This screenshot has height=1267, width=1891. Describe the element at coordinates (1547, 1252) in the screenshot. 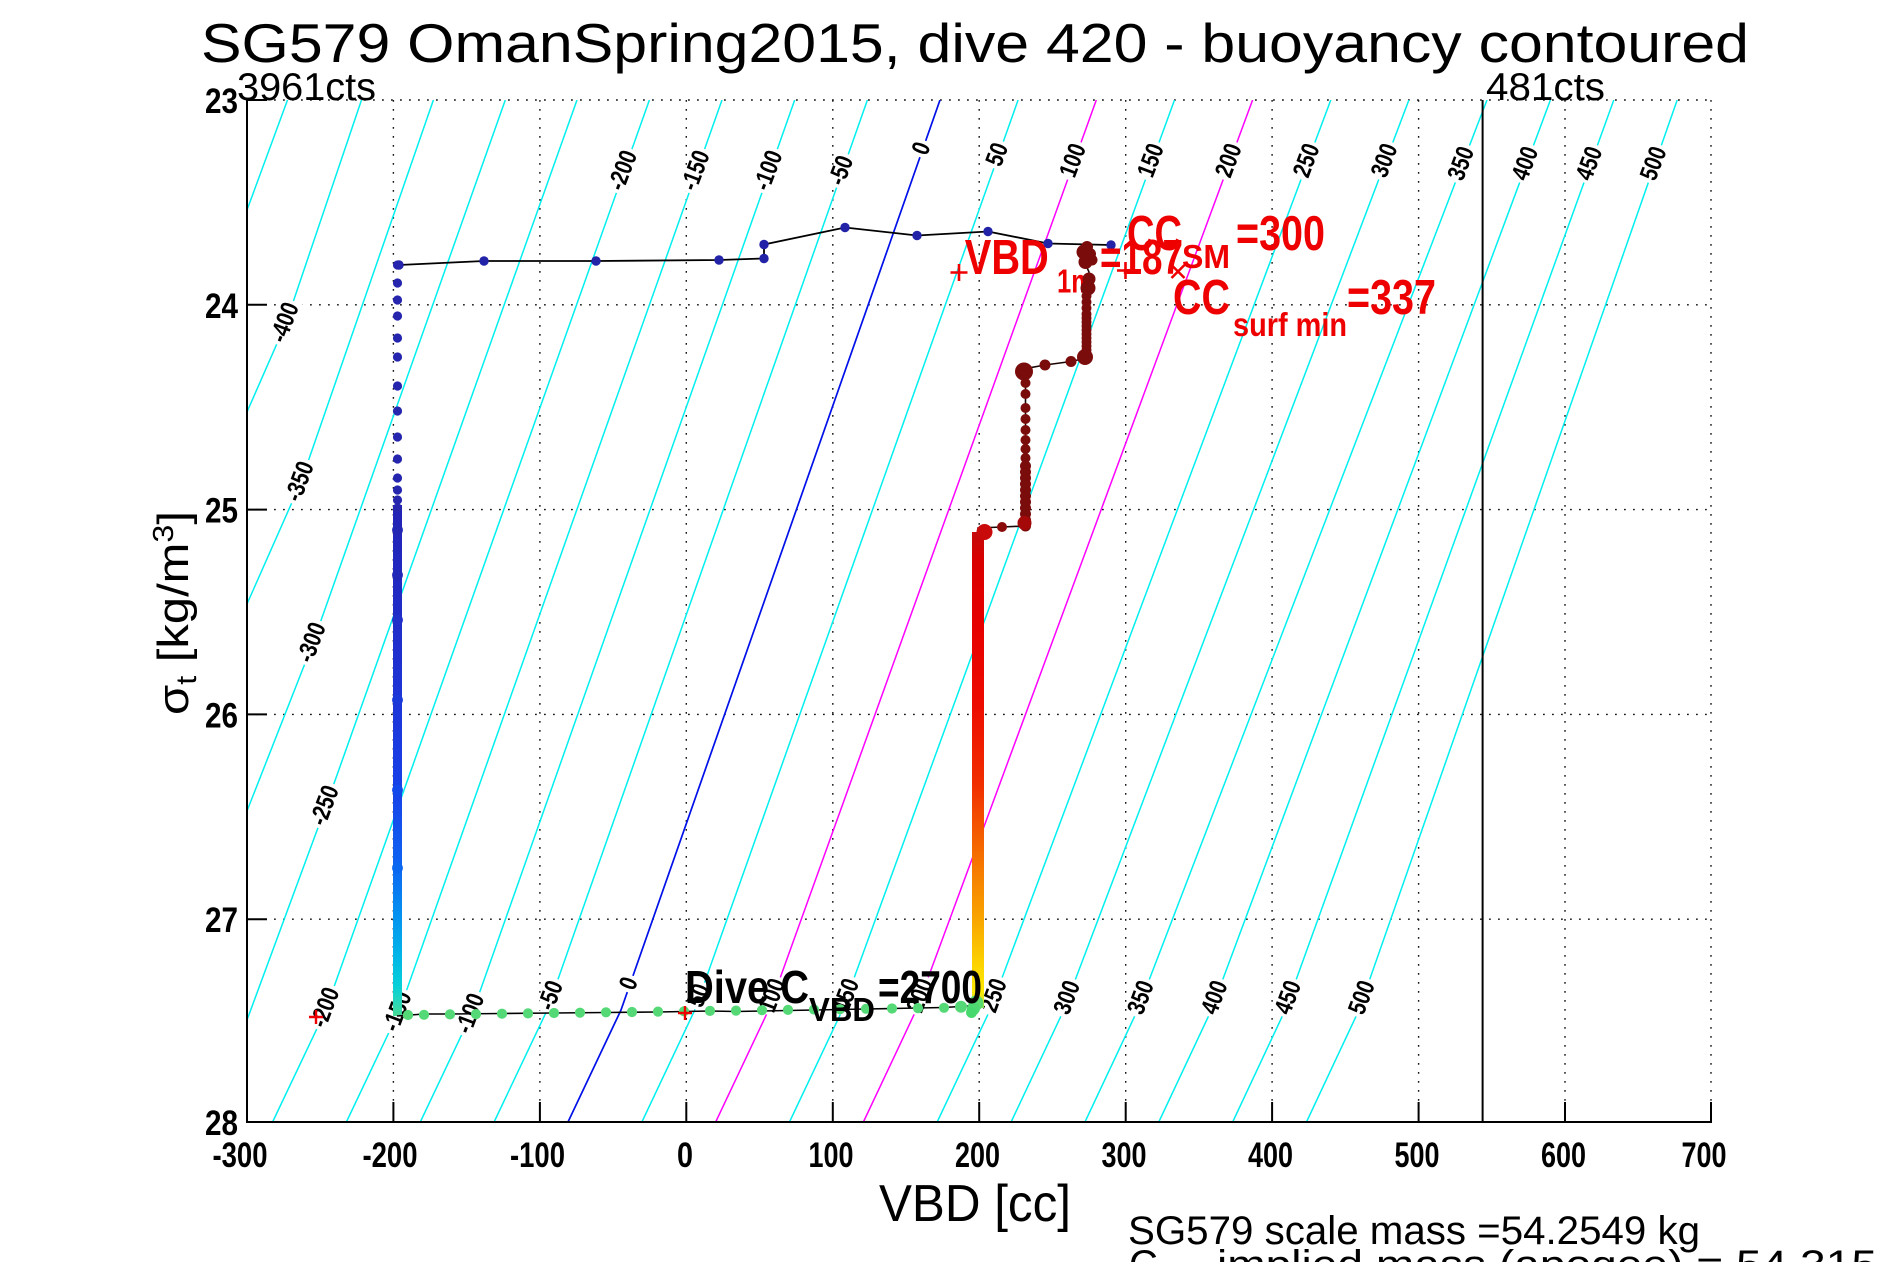

I see `svg-text: implied mass (apogee) = 54.315` at that location.